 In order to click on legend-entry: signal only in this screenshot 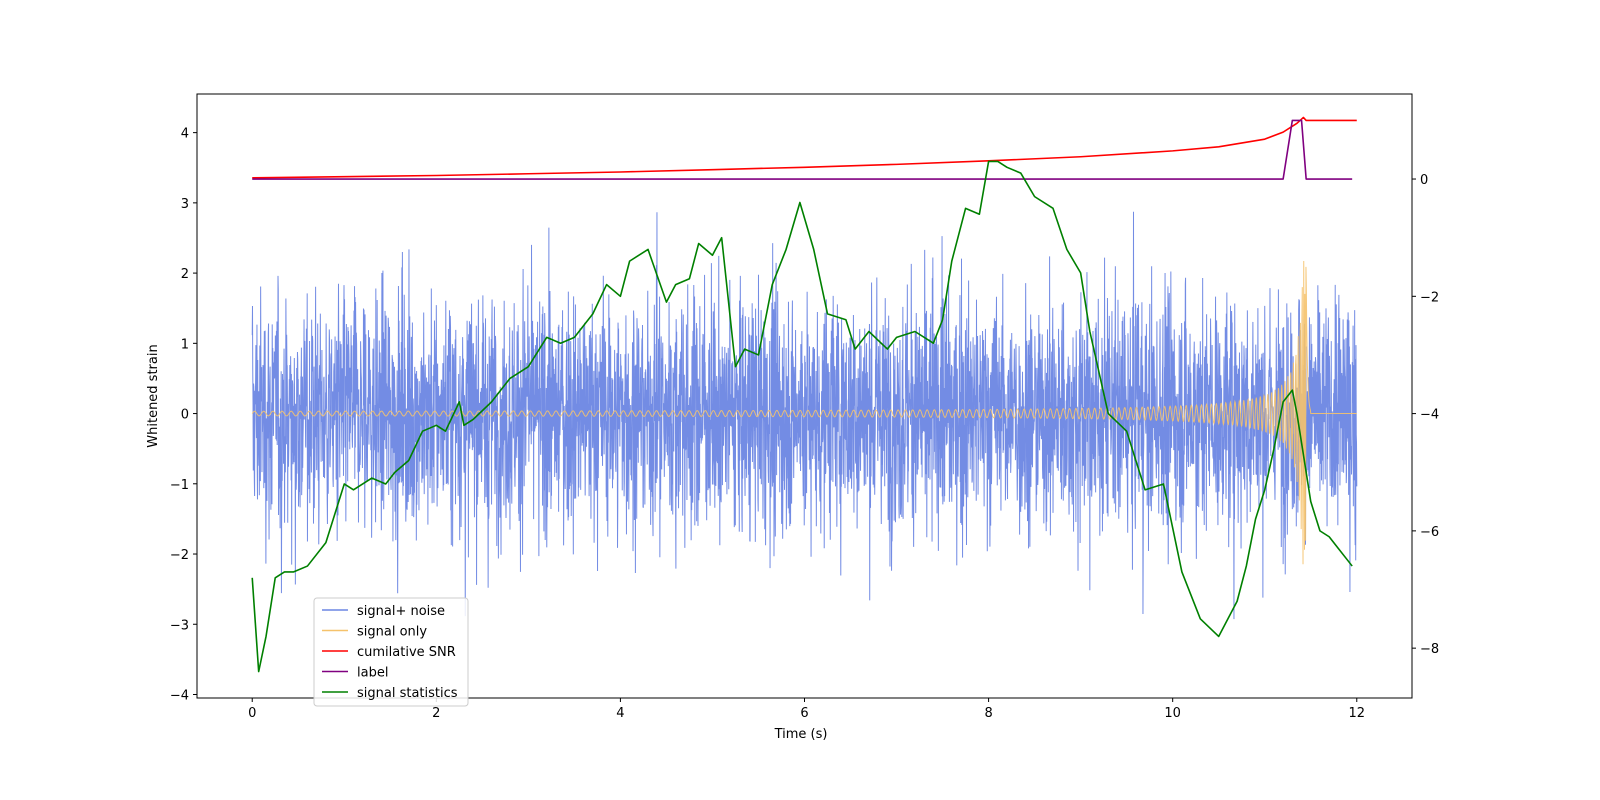, I will do `click(392, 632)`.